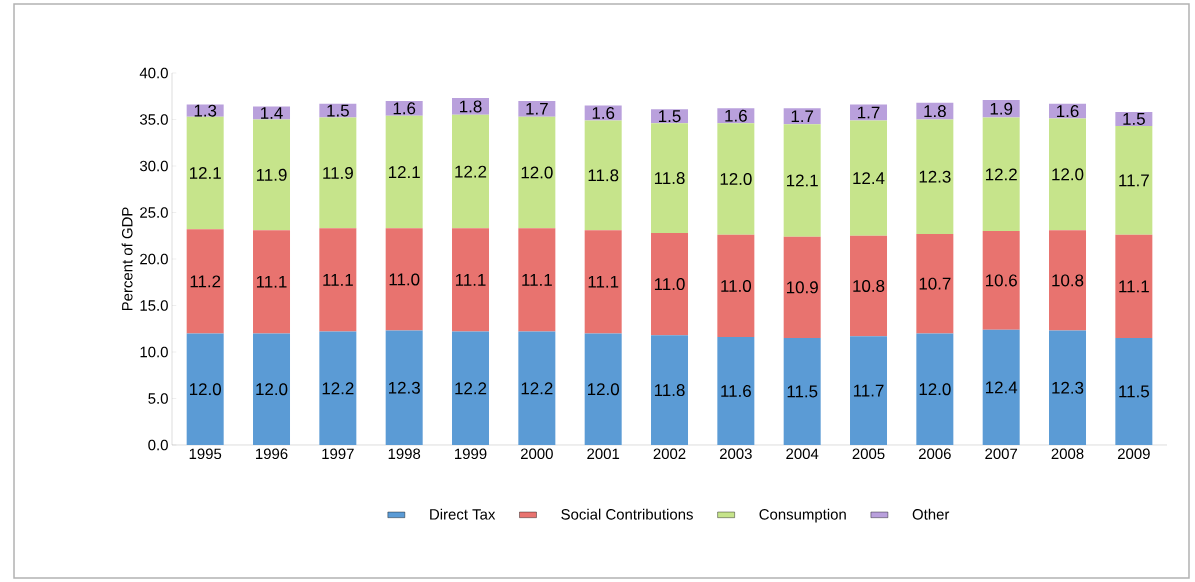  I want to click on legend-label: Direct Tax, so click(463, 514).